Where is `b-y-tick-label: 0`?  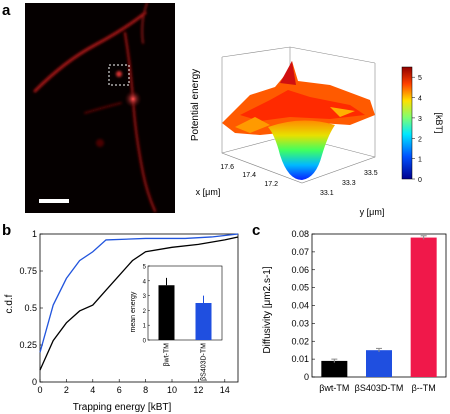
b-y-tick-label: 0 is located at coordinates (34, 382).